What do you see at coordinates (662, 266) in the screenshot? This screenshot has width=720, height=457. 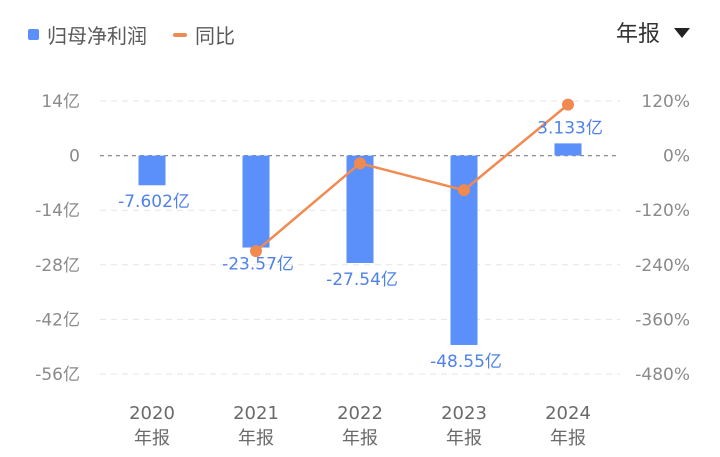 I see `y-right-tick-label: -240%` at bounding box center [662, 266].